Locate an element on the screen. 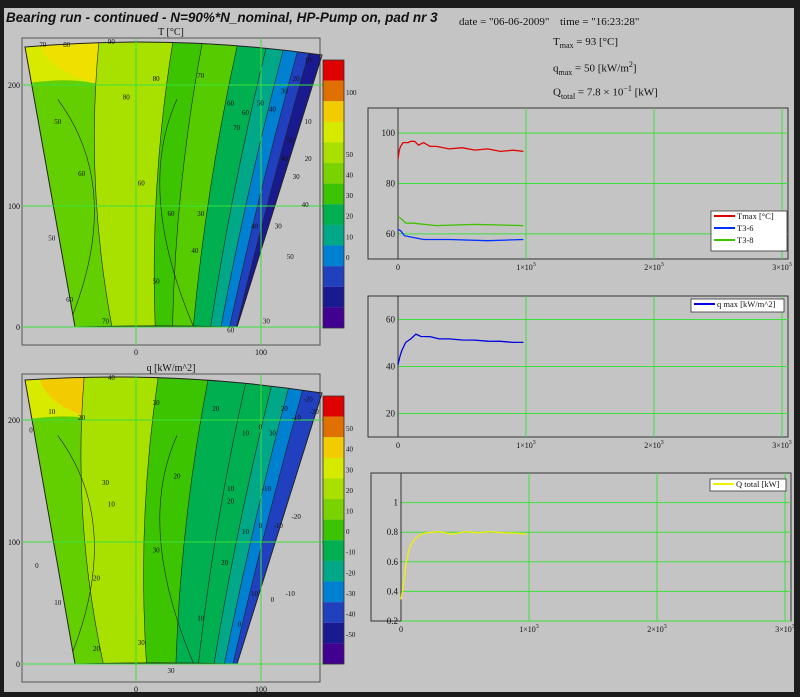 The height and width of the screenshot is (697, 800). qtotal-value: = 7.8 × 10 is located at coordinates (599, 92).